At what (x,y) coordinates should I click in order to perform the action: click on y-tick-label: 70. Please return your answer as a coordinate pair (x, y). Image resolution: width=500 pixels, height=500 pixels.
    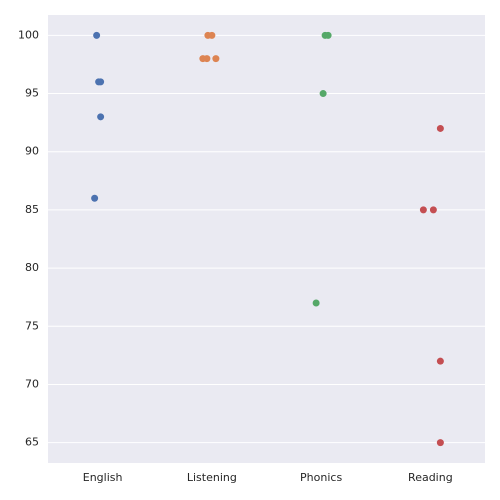
    Looking at the image, I should click on (32, 383).